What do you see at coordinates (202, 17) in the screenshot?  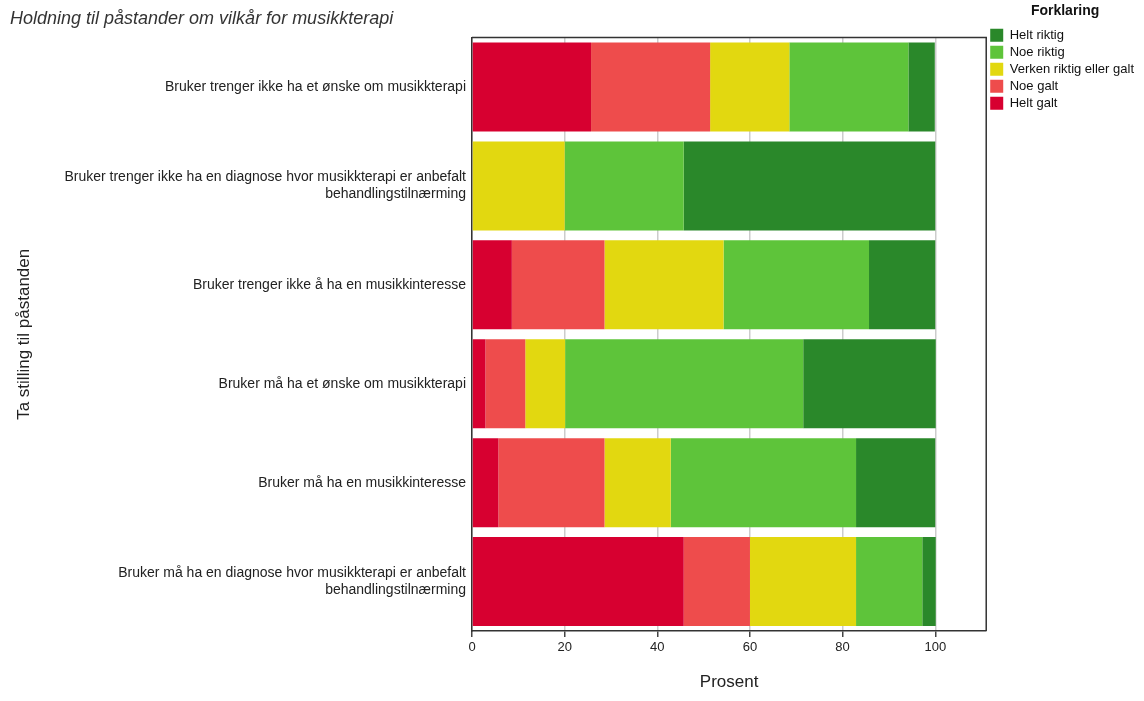 I see `text: Holdning til påstander om vilkår for musikkterapi` at bounding box center [202, 17].